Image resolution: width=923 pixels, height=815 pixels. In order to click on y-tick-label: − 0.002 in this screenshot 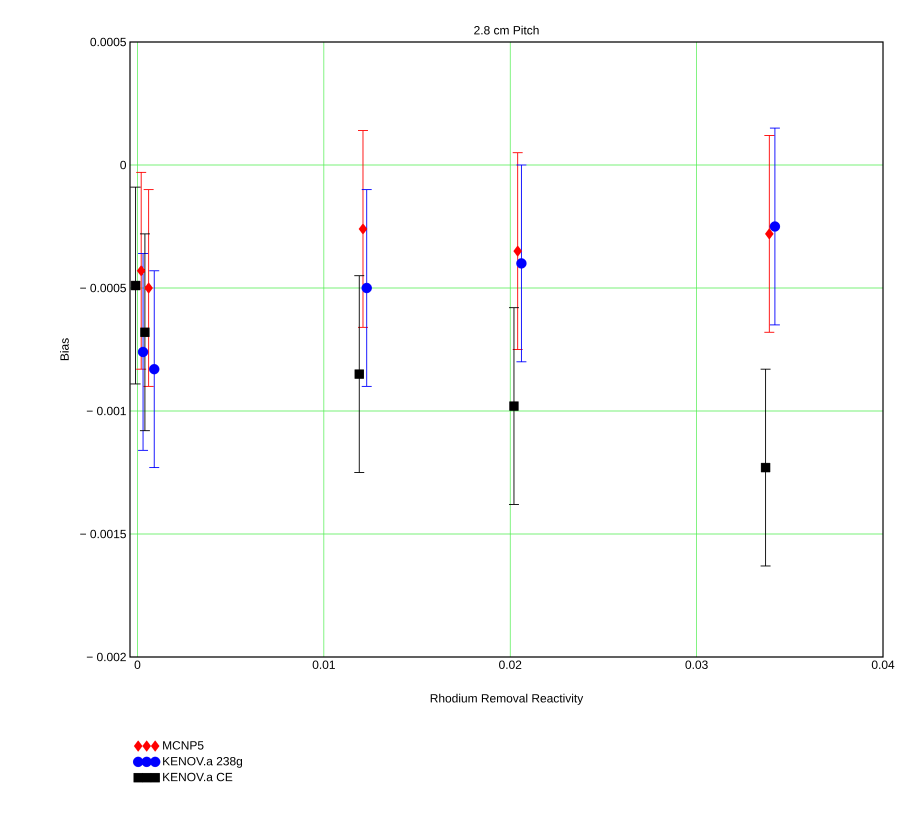, I will do `click(106, 657)`.